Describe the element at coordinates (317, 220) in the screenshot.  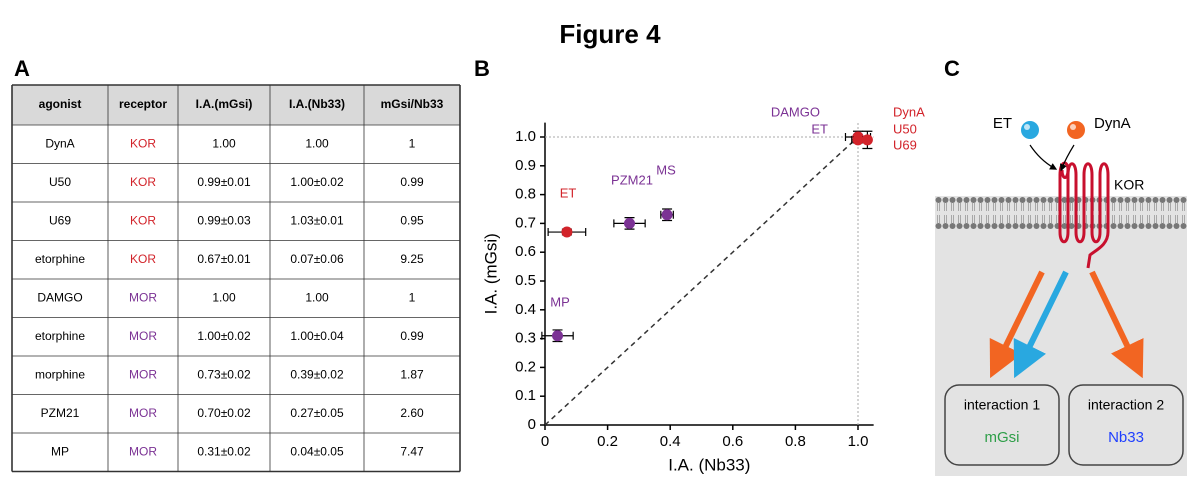
I see `table-cell: 1.03±0.01` at that location.